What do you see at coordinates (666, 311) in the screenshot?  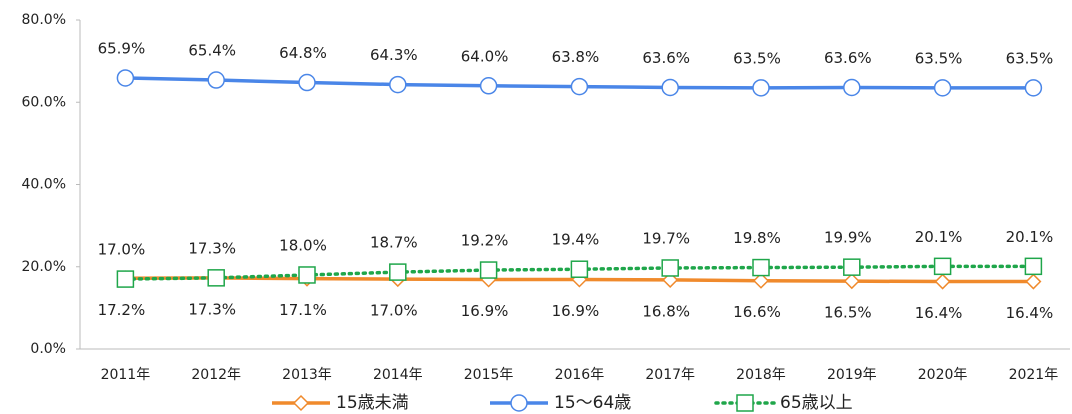 I see `data-label: 16.8%` at bounding box center [666, 311].